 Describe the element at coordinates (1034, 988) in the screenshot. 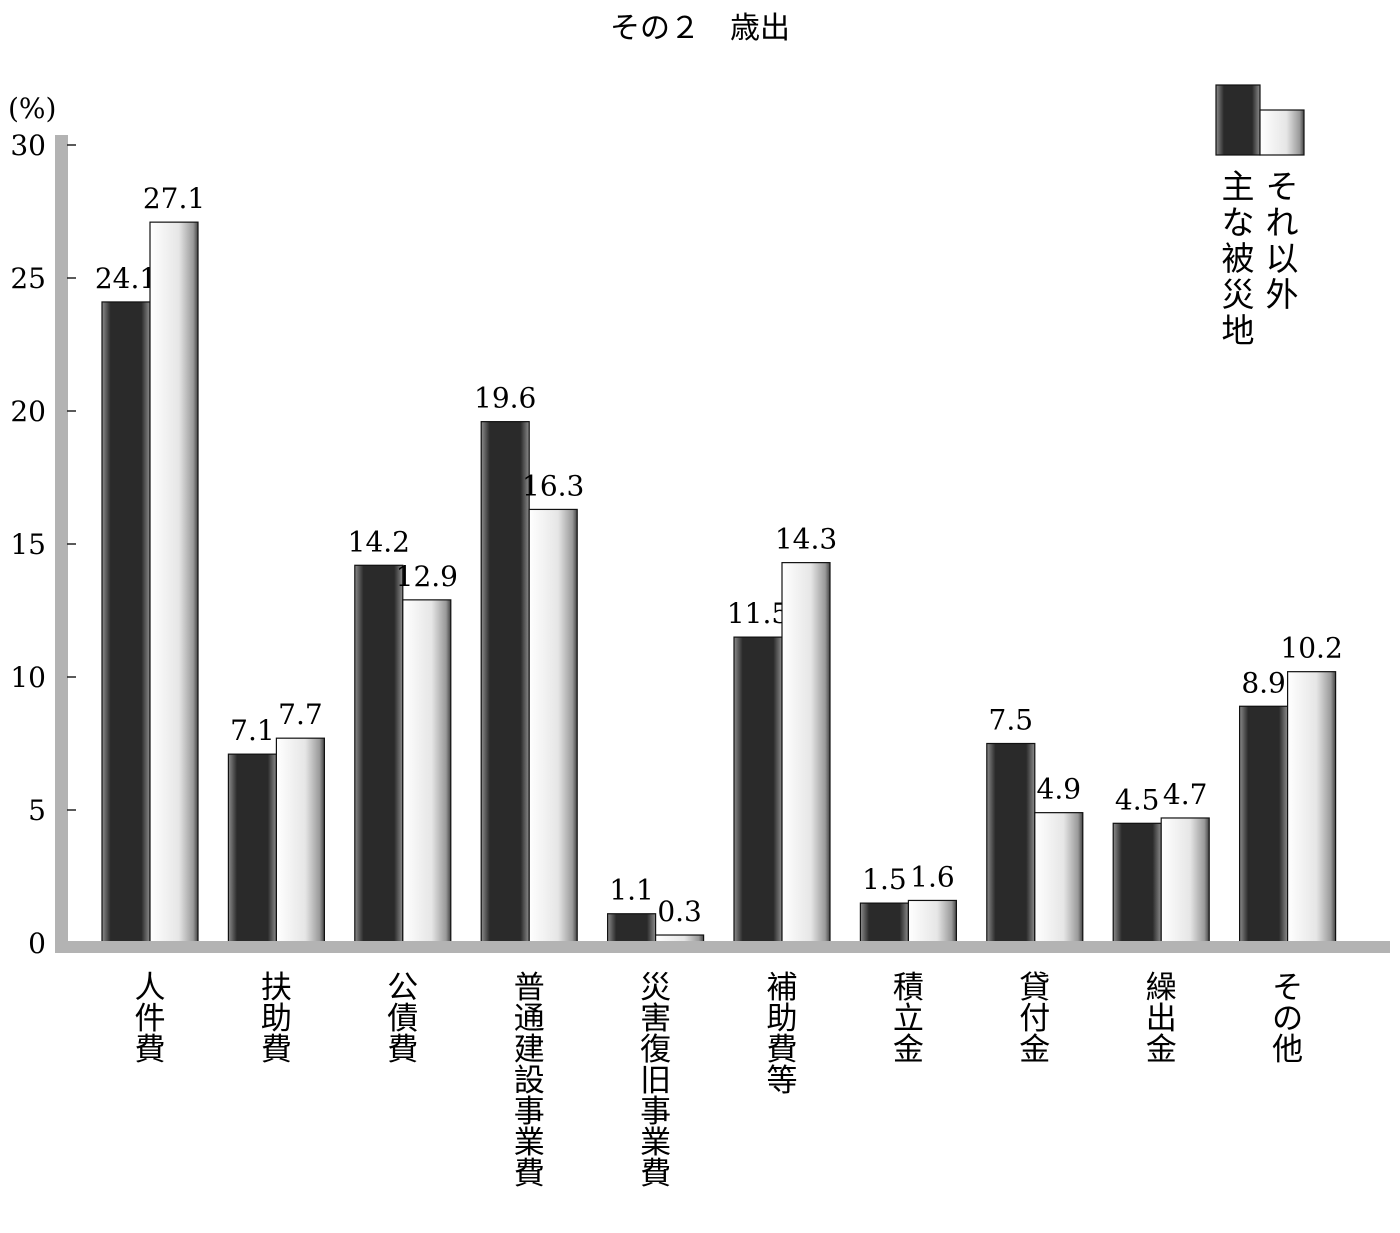

I see `x-tick-label-char: 貸` at that location.